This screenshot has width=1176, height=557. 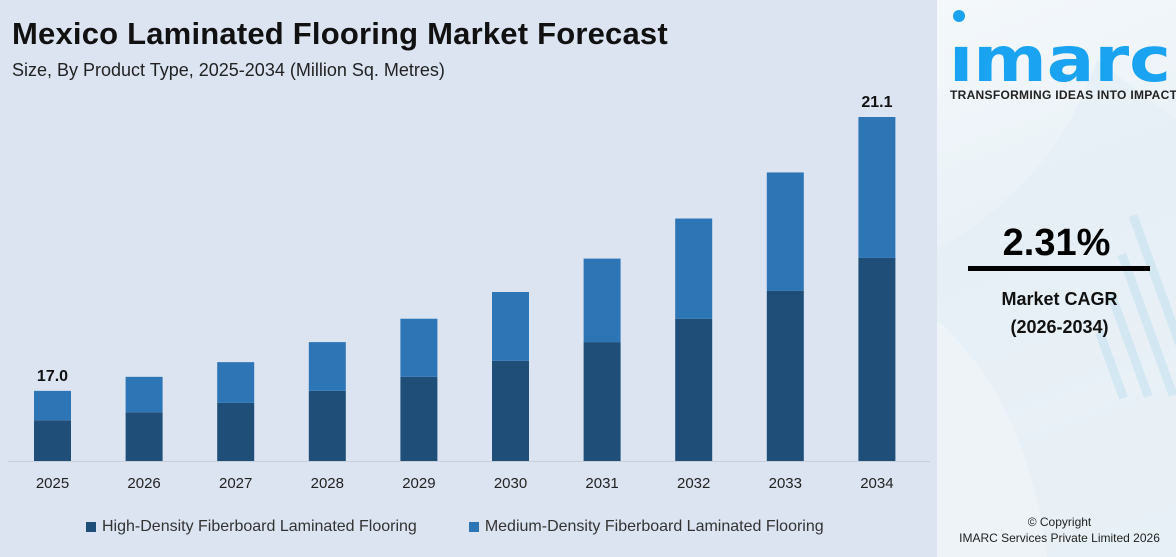 What do you see at coordinates (602, 300) in the screenshot?
I see `bar-medium-density-2031` at bounding box center [602, 300].